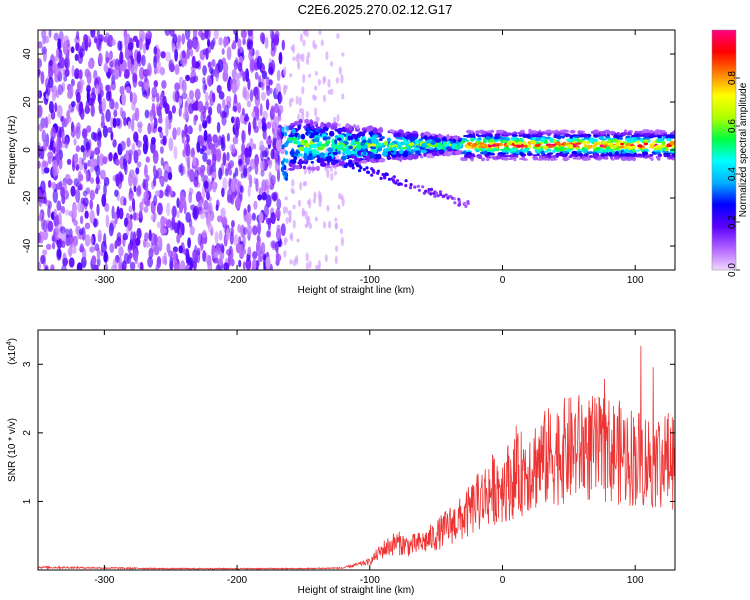 This screenshot has width=750, height=600. I want to click on top-ytick-label: -40, so click(27, 245).